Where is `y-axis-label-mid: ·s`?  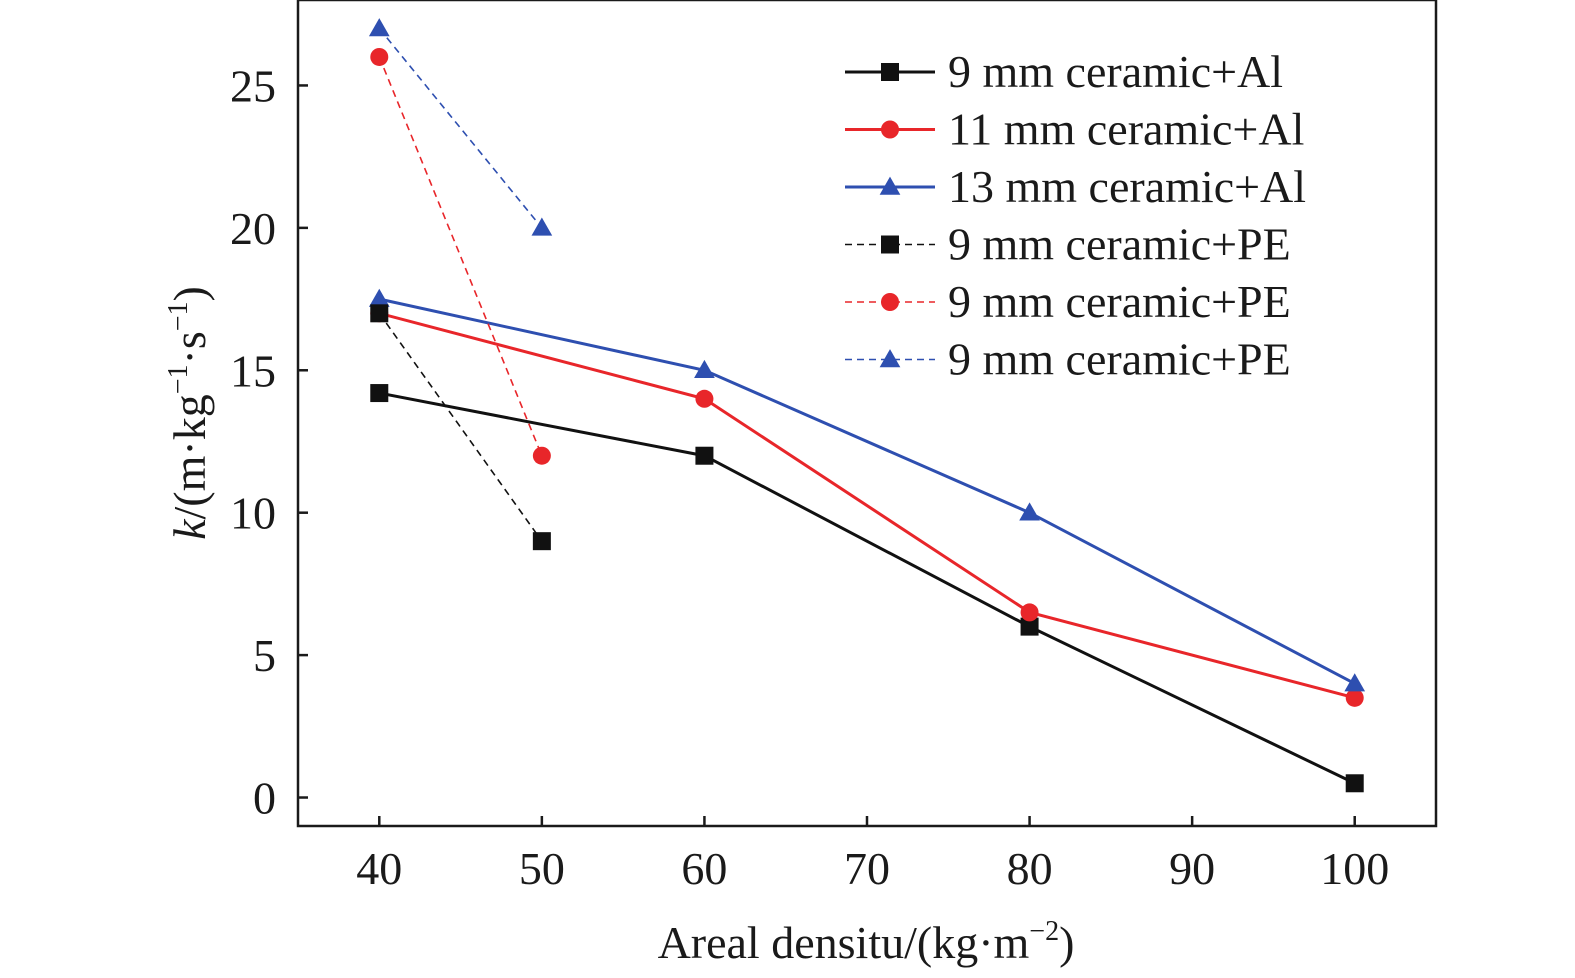
y-axis-label-mid: ·s is located at coordinates (189, 347).